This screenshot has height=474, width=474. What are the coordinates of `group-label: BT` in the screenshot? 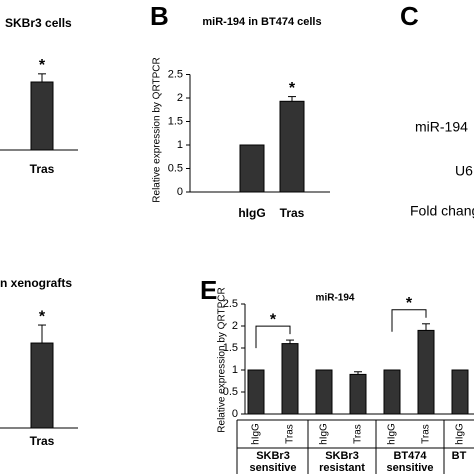 It's located at (459, 456).